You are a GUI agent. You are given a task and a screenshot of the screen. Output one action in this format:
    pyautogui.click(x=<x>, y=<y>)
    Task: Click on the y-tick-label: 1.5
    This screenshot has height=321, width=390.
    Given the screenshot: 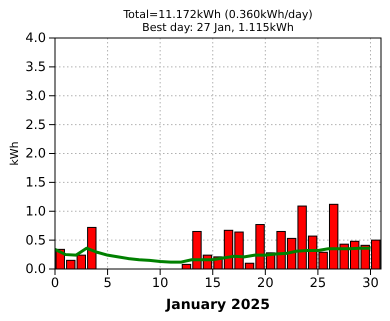 What is the action you would take?
    pyautogui.click(x=35, y=183)
    